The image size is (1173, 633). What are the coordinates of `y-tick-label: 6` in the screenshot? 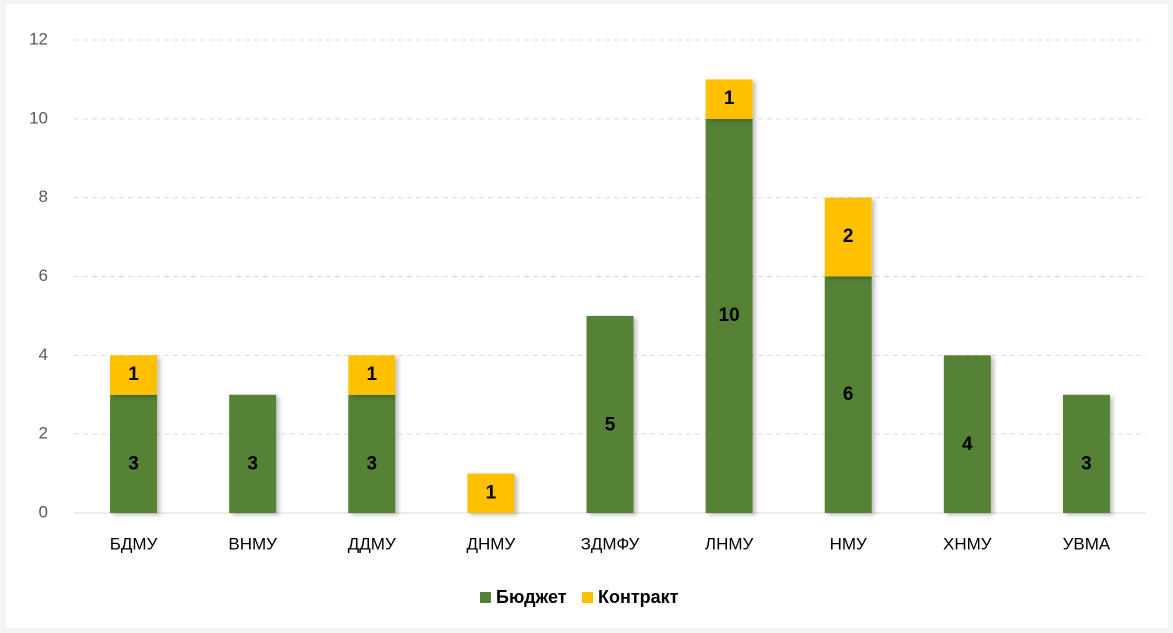 It's located at (43, 275).